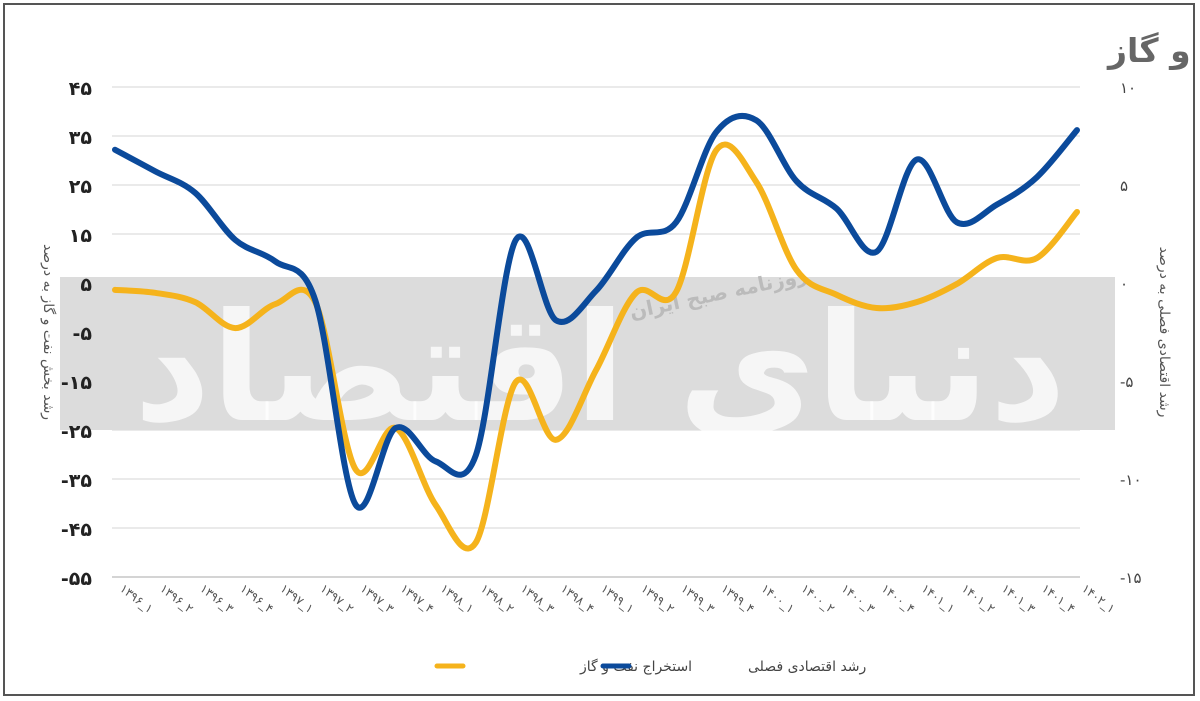 Image resolution: width=1200 pixels, height=701 pixels. What do you see at coordinates (818, 598) in the screenshot?
I see `x-tick-label: ۱۴۰۰_۲` at bounding box center [818, 598].